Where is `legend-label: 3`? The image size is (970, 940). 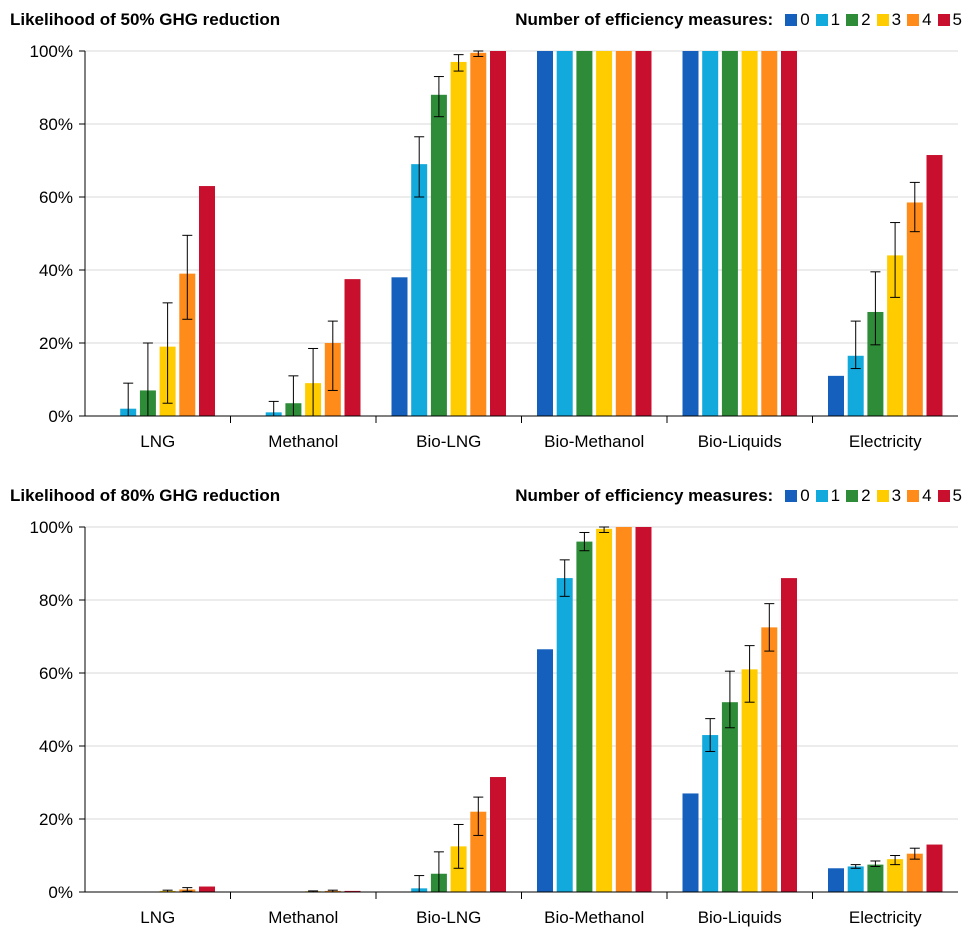 legend-label: 3 is located at coordinates (896, 19).